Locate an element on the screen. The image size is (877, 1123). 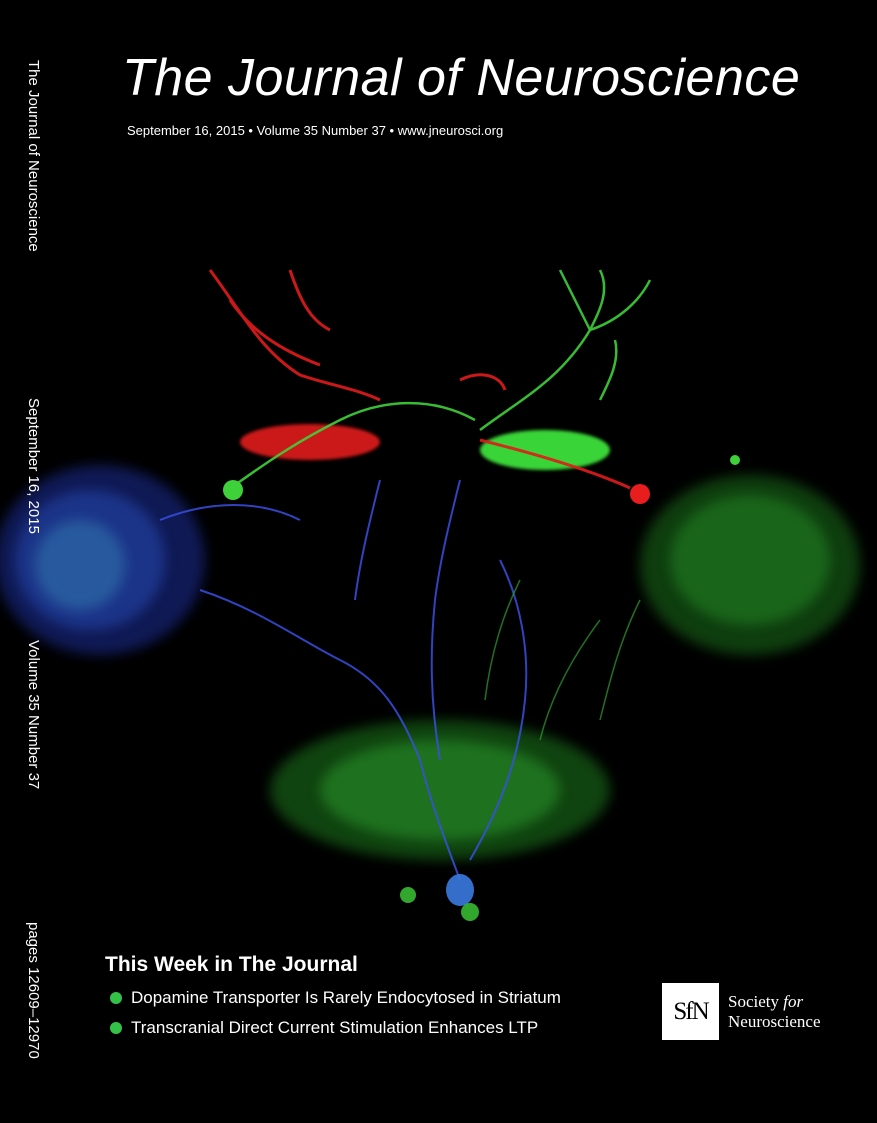
sfn-logo-text: SfN is located at coordinates (691, 1011).